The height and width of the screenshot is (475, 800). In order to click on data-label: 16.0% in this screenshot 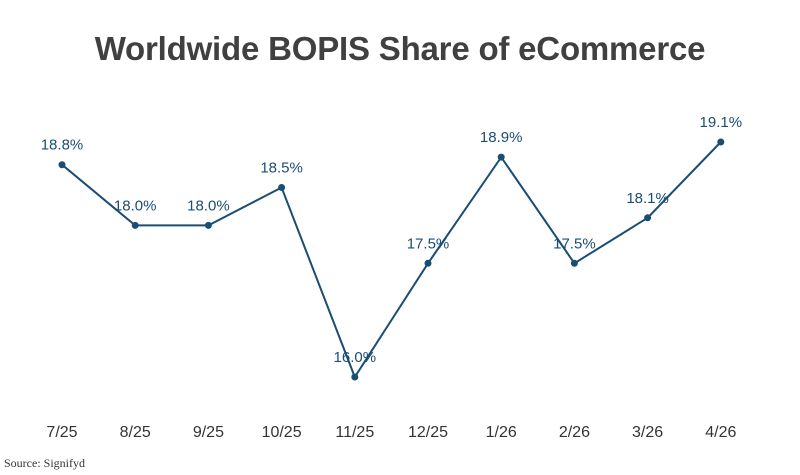, I will do `click(355, 357)`.